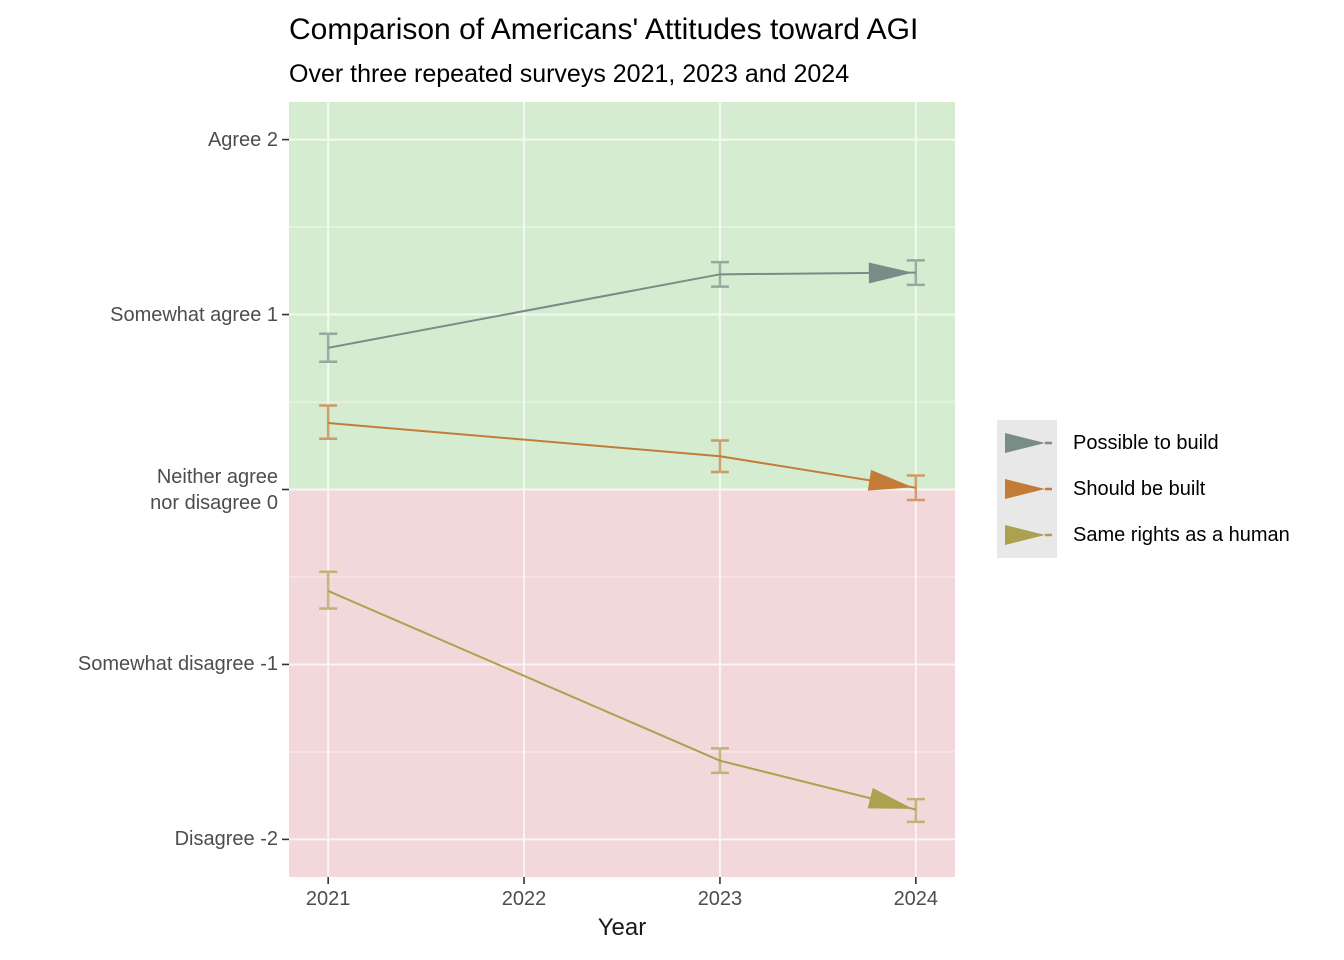 The height and width of the screenshot is (960, 1344). What do you see at coordinates (217, 476) in the screenshot?
I see `y-tick-label-line: Neither agree` at bounding box center [217, 476].